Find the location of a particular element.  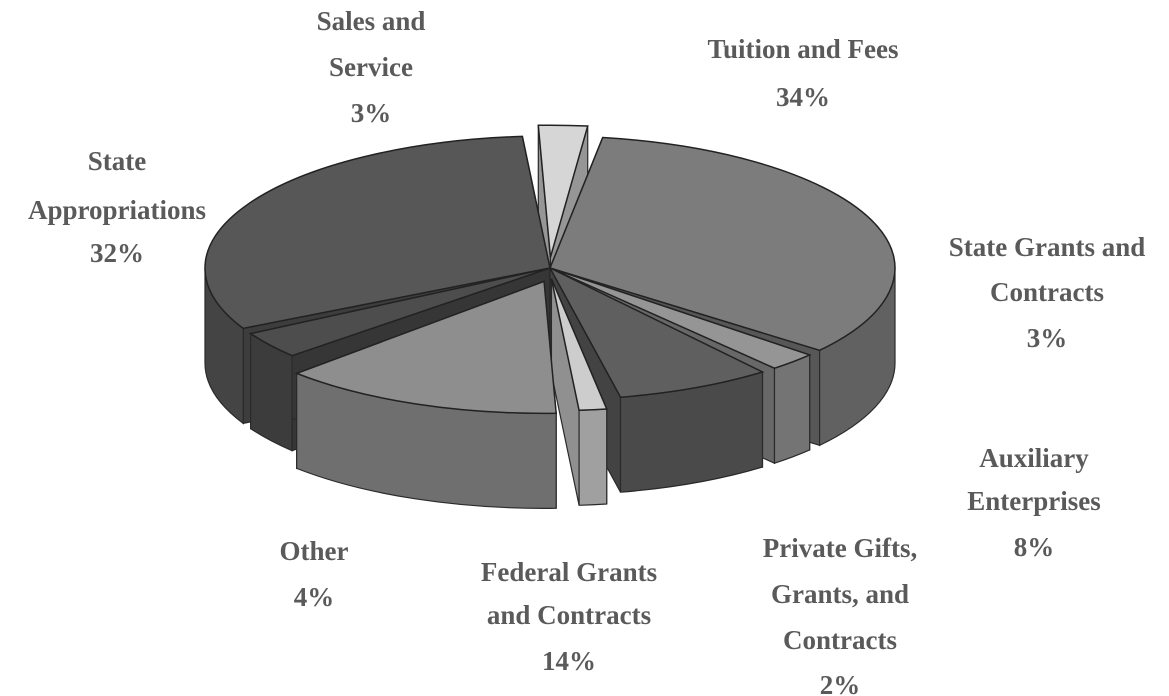

slice-percent: 2% is located at coordinates (840, 683).